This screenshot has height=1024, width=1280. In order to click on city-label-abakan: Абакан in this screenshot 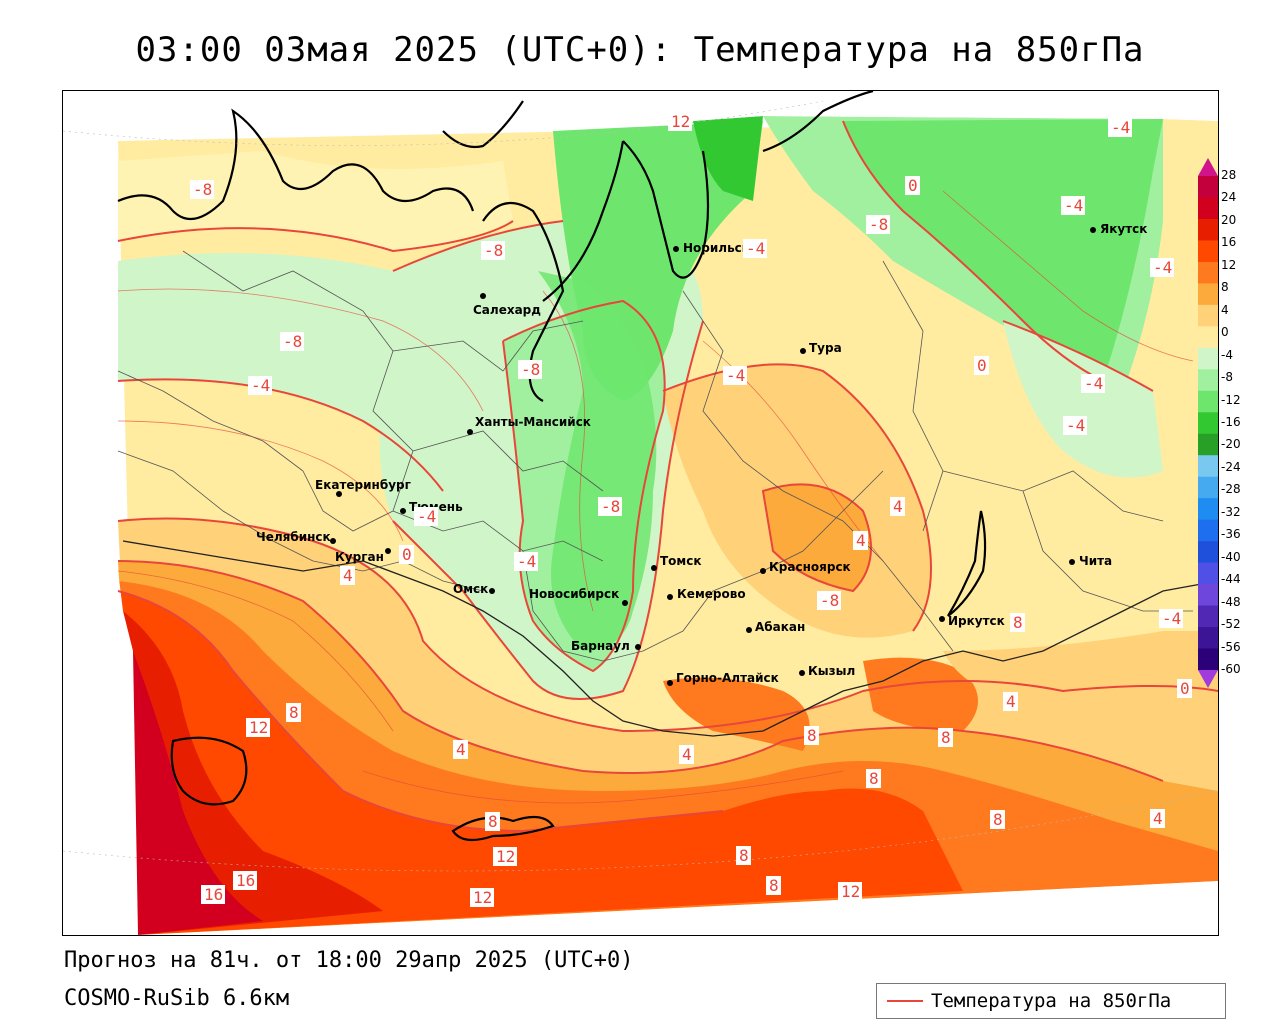, I will do `click(780, 627)`.